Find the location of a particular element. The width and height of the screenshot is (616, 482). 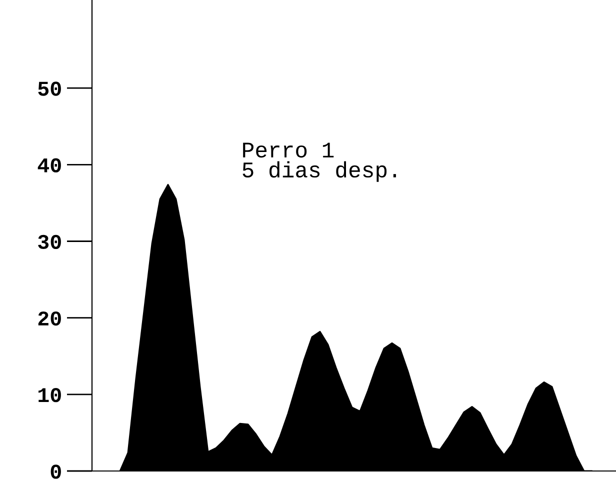

annotation: Perro 1 5 dias desp. is located at coordinates (319, 162).